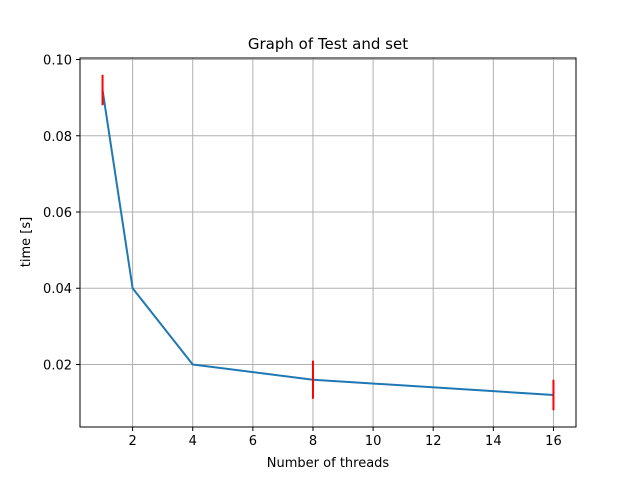 The image size is (640, 480). Describe the element at coordinates (313, 441) in the screenshot. I see `x-tick-label: 8` at that location.